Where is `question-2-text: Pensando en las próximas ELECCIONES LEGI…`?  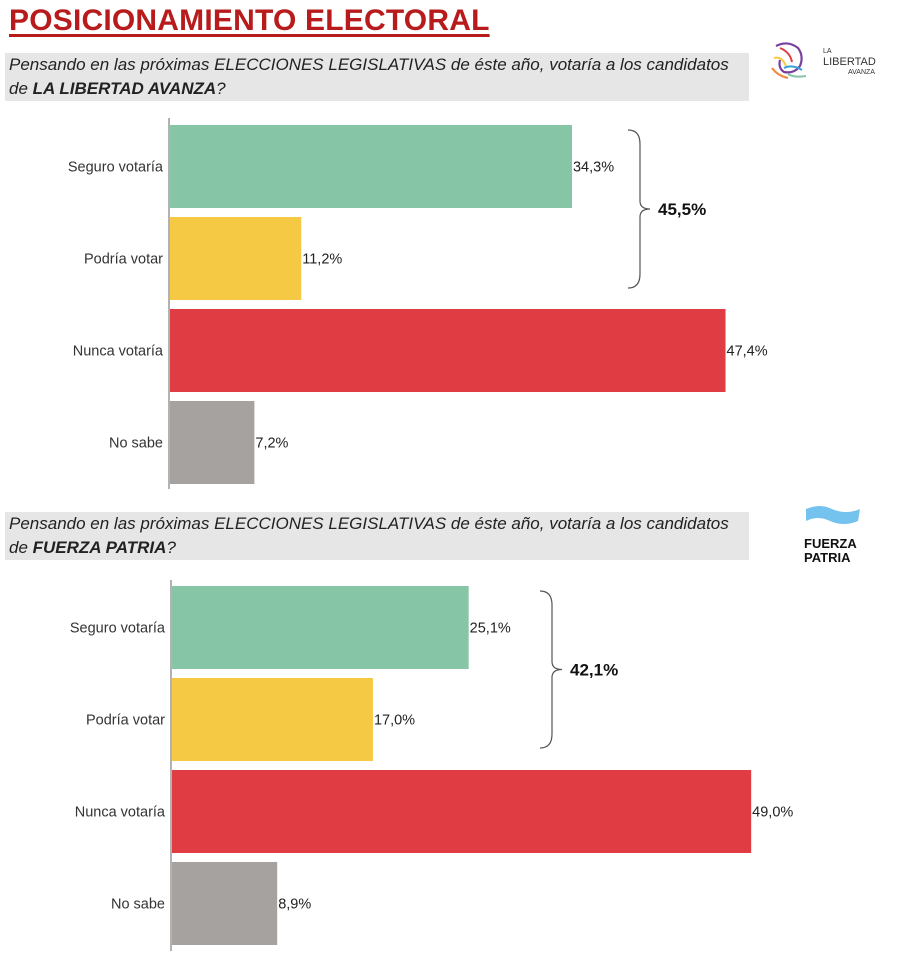 question-2-text: Pensando en las próximas ELECCIONES LEGI… is located at coordinates (369, 535).